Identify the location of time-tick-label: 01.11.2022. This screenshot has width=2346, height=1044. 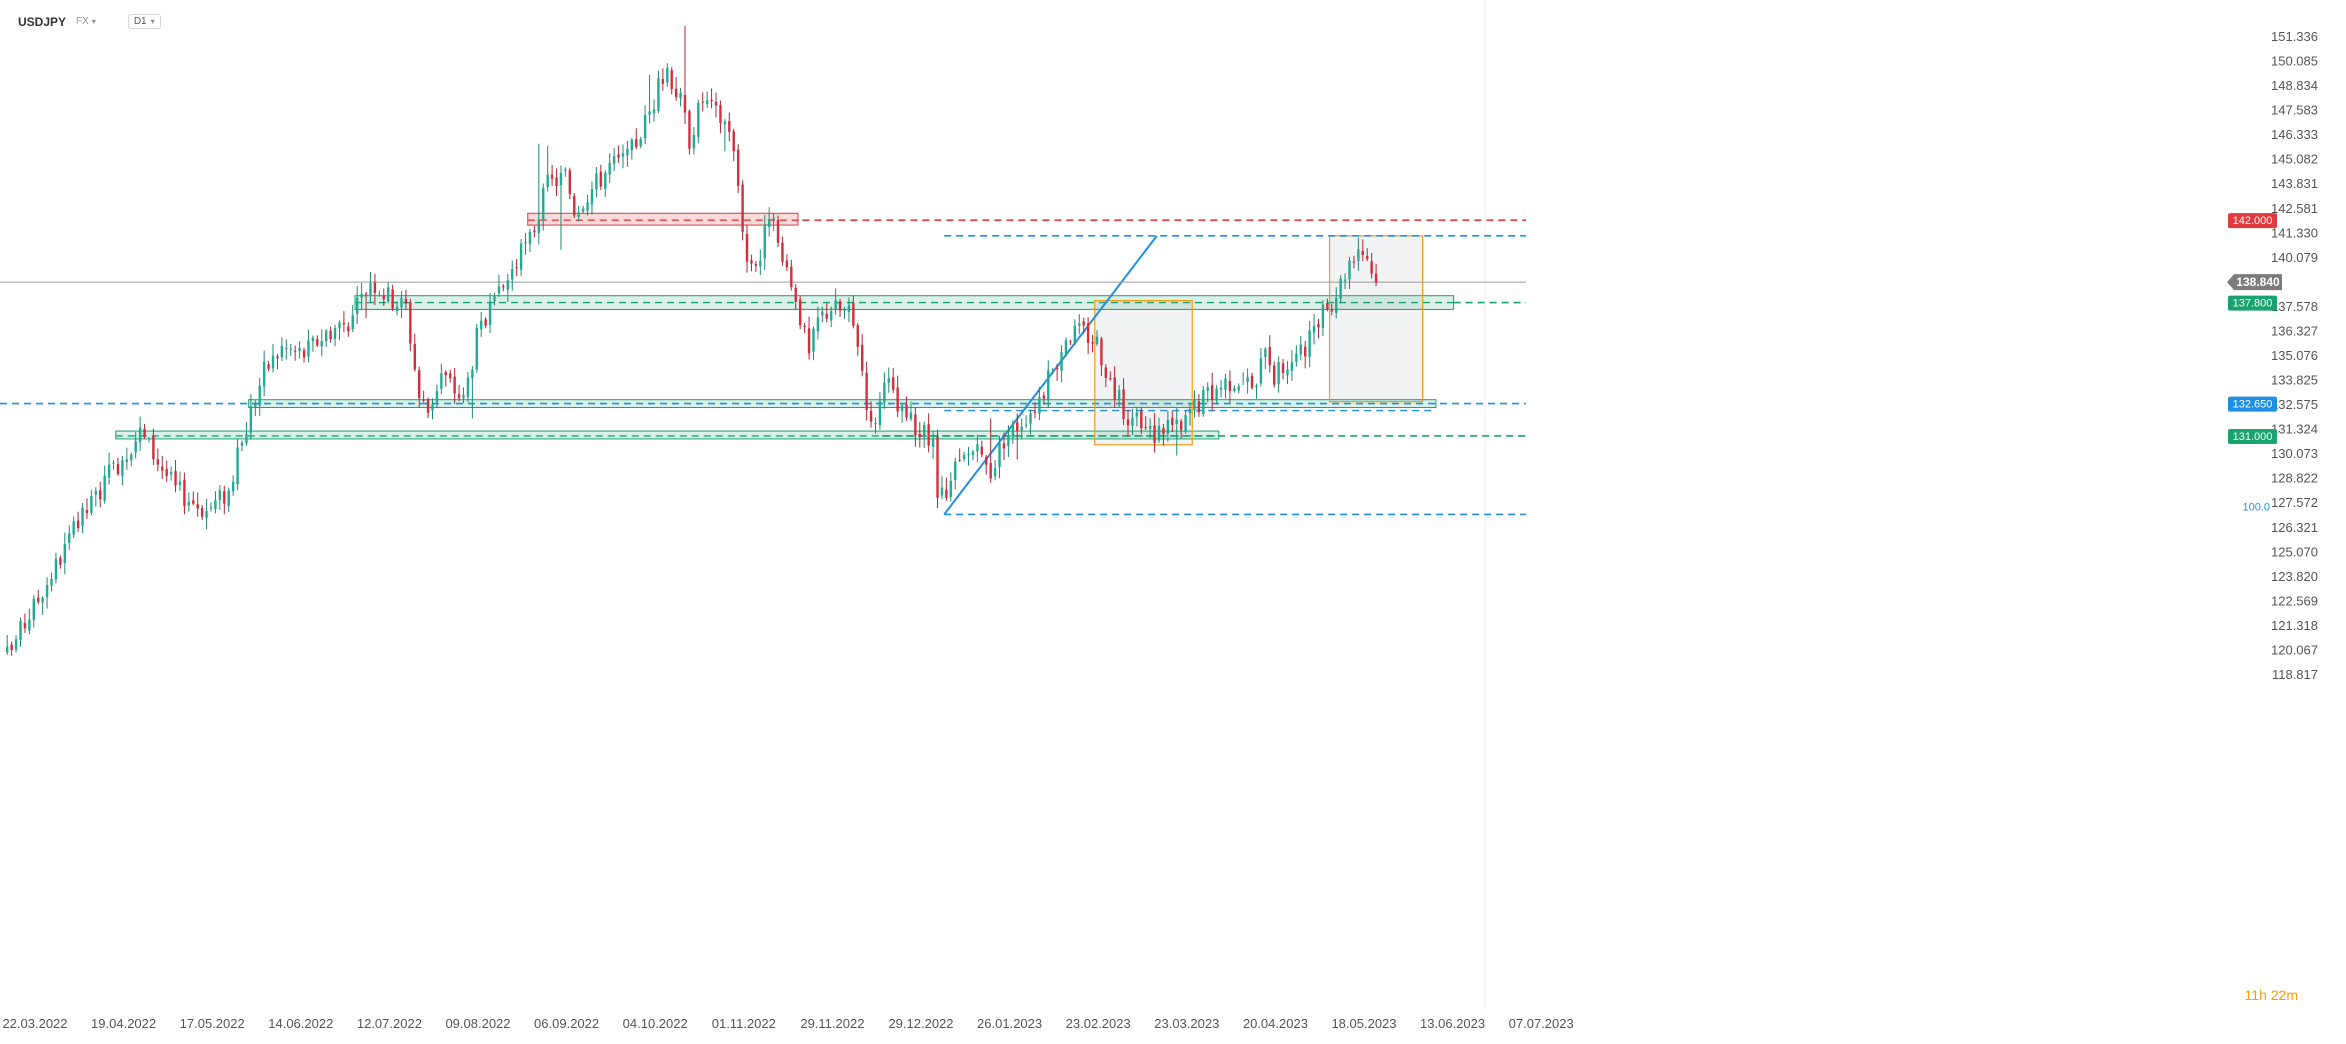
(744, 1023).